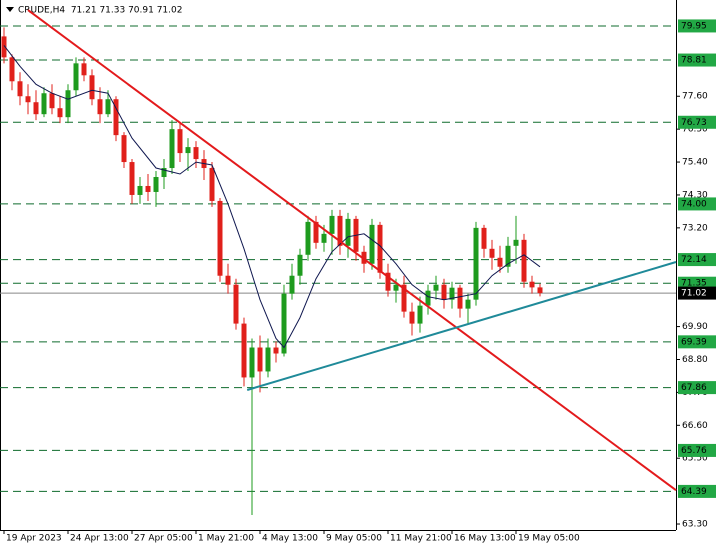 This screenshot has height=549, width=718. Describe the element at coordinates (34, 539) in the screenshot. I see `x-tick-label: 19 Apr 2023` at that location.